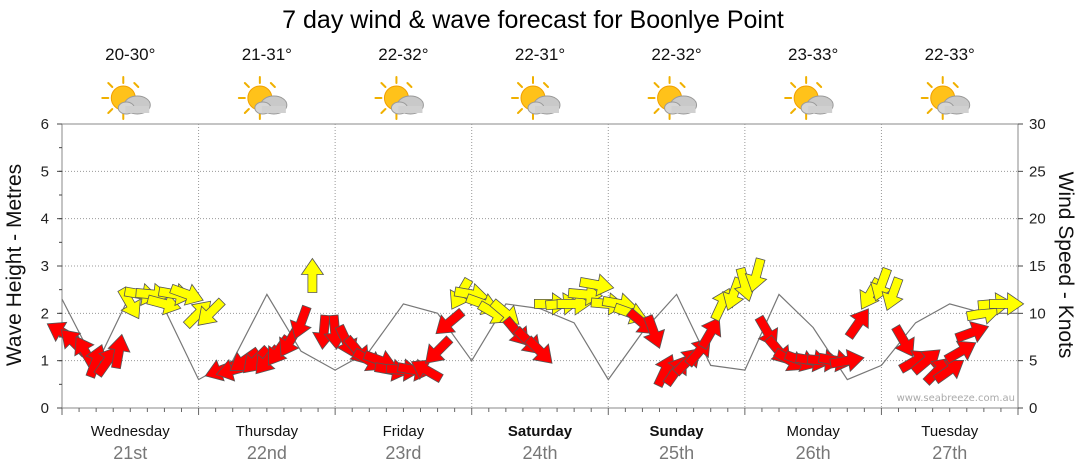 The image size is (1080, 475). What do you see at coordinates (45, 361) in the screenshot?
I see `left-tick-label: 1` at bounding box center [45, 361].